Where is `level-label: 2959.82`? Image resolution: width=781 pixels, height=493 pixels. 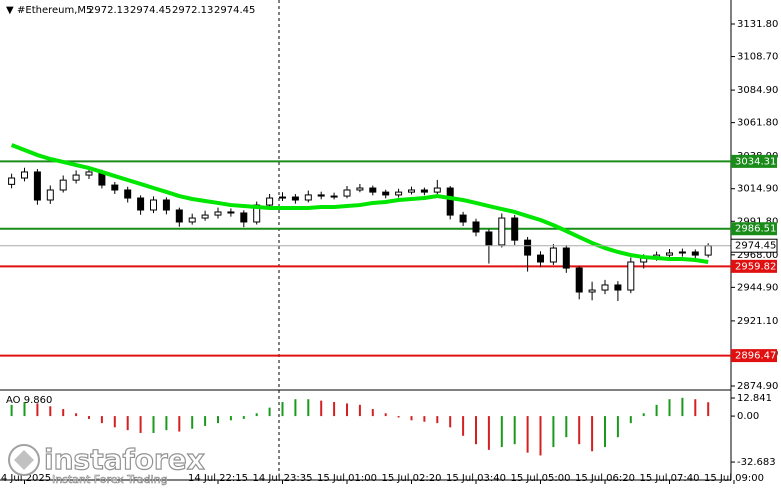
level-label: 2959.82 is located at coordinates (755, 266).